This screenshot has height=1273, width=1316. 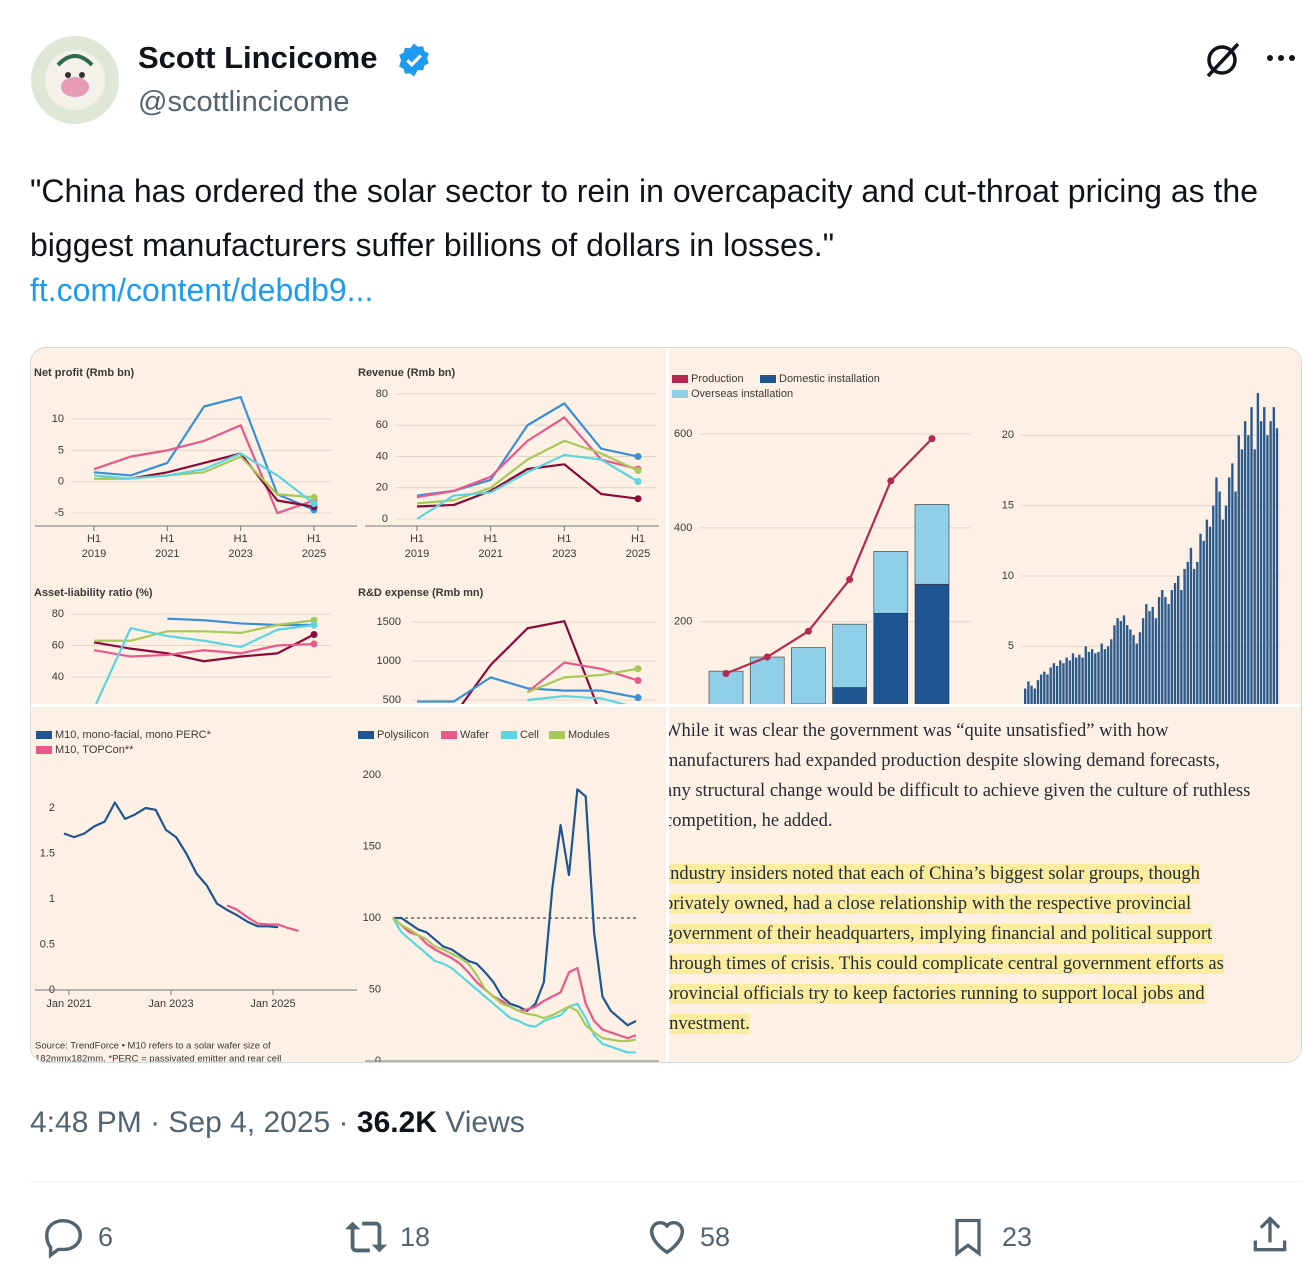 What do you see at coordinates (133, 735) in the screenshot?
I see `legend-label: M10, mono-facial, mono PERC*` at bounding box center [133, 735].